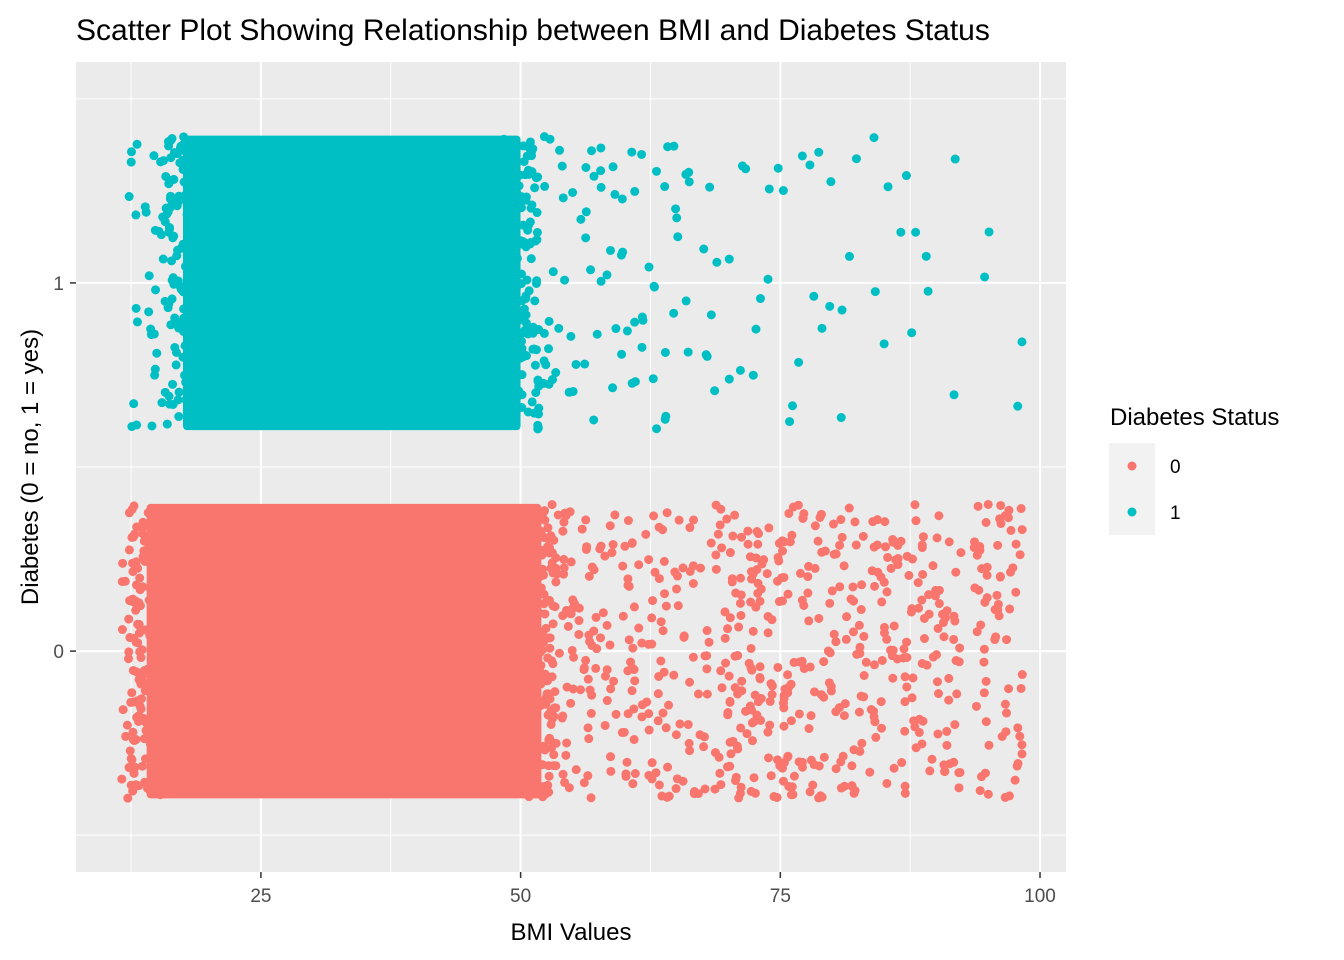  Describe the element at coordinates (1175, 467) in the screenshot. I see `legend-label-0: 0` at that location.